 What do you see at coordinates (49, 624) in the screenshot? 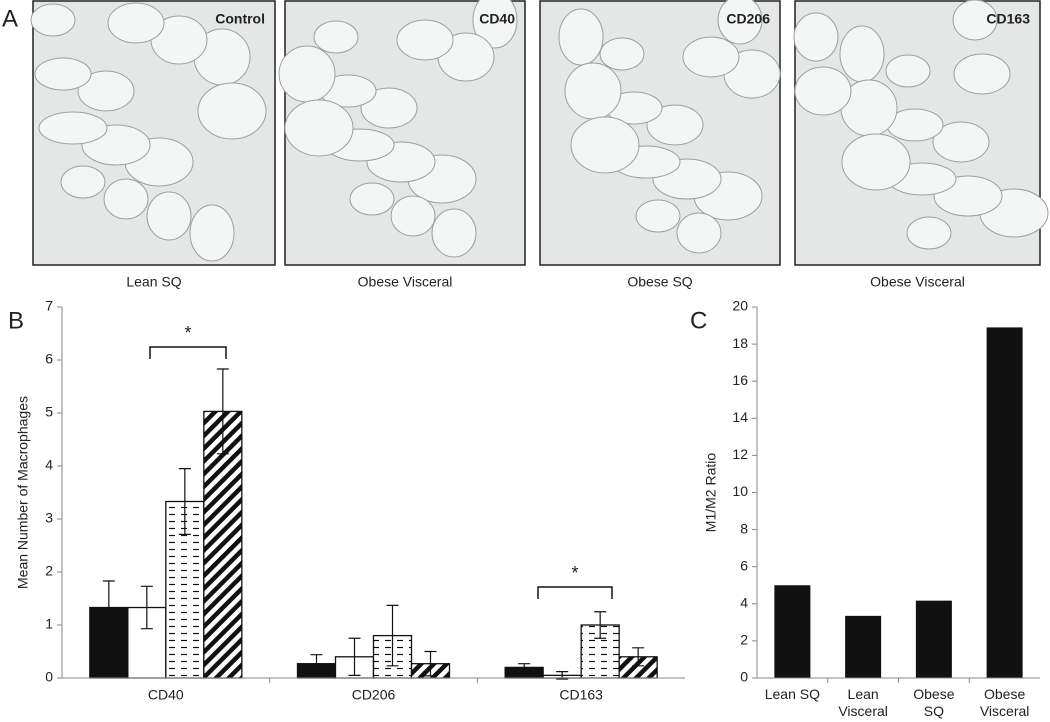
I see `y-tick-label: 1` at bounding box center [49, 624].